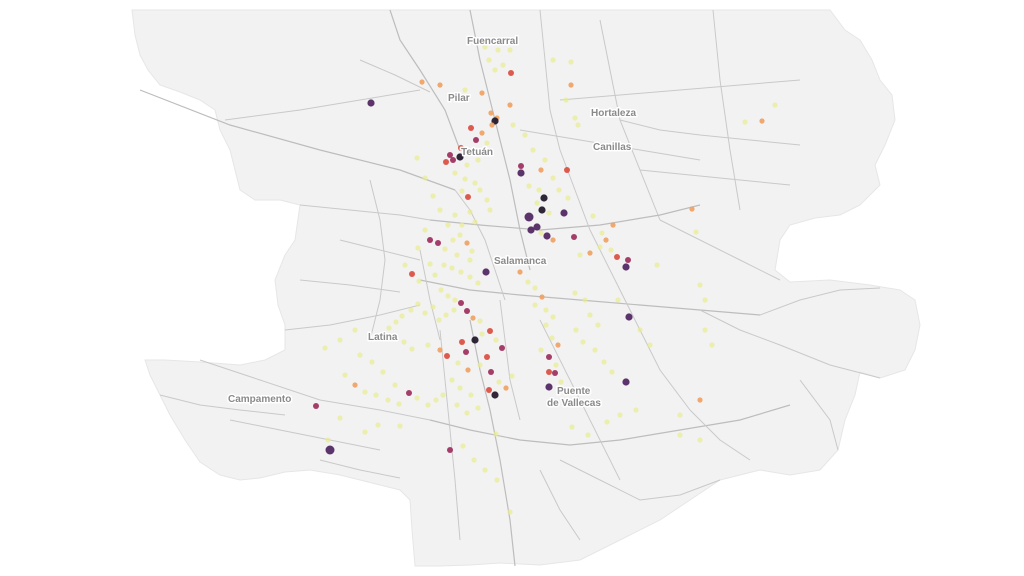 Image resolution: width=1024 pixels, height=576 pixels. I want to click on label-puente: Puente, so click(574, 391).